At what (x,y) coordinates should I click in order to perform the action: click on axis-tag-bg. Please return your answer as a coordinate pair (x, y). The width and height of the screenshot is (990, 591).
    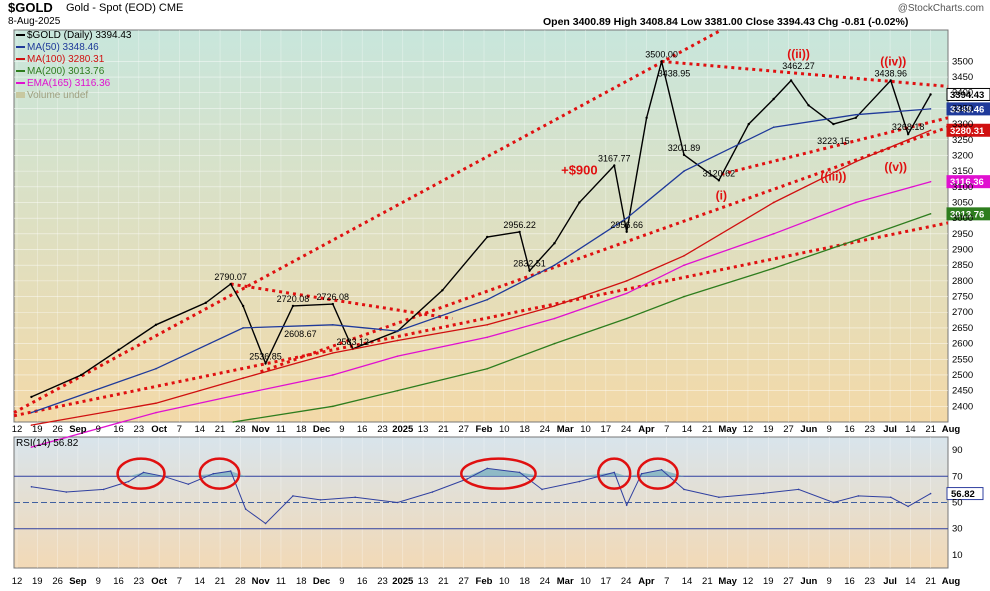
    Looking at the image, I should click on (968, 94).